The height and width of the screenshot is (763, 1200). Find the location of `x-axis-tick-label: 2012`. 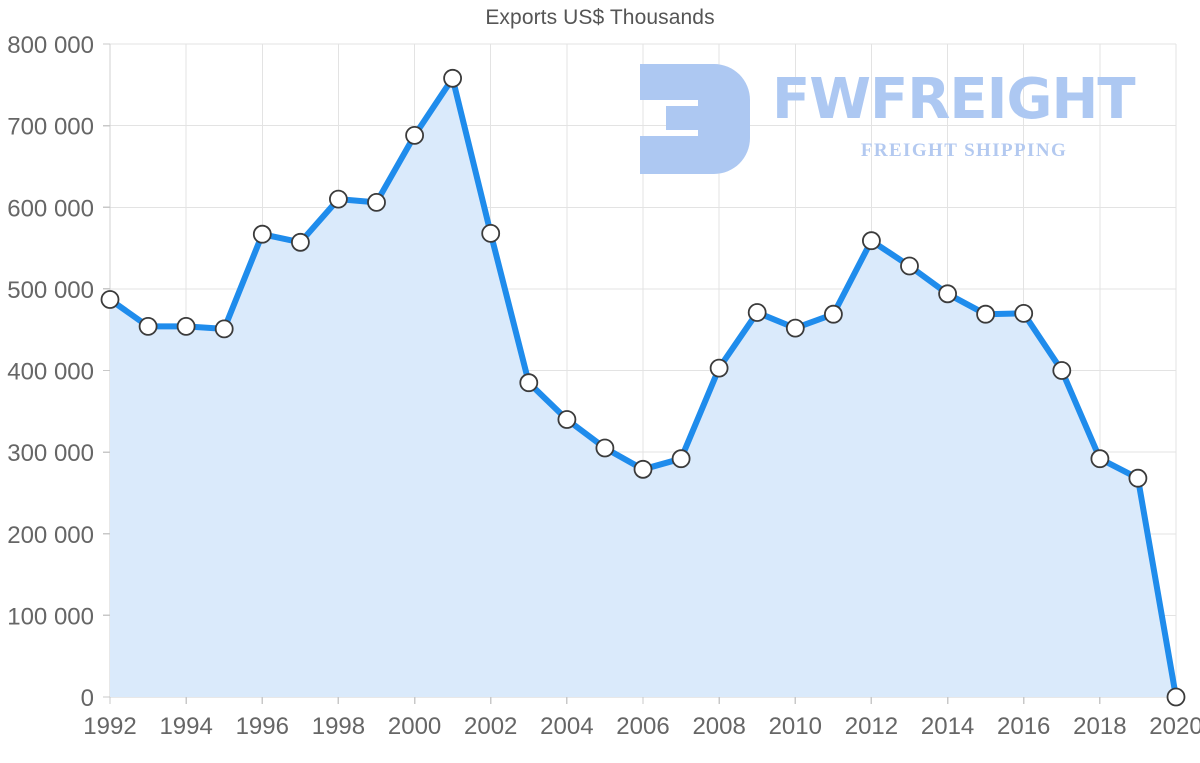

x-axis-tick-label: 2012 is located at coordinates (871, 726).